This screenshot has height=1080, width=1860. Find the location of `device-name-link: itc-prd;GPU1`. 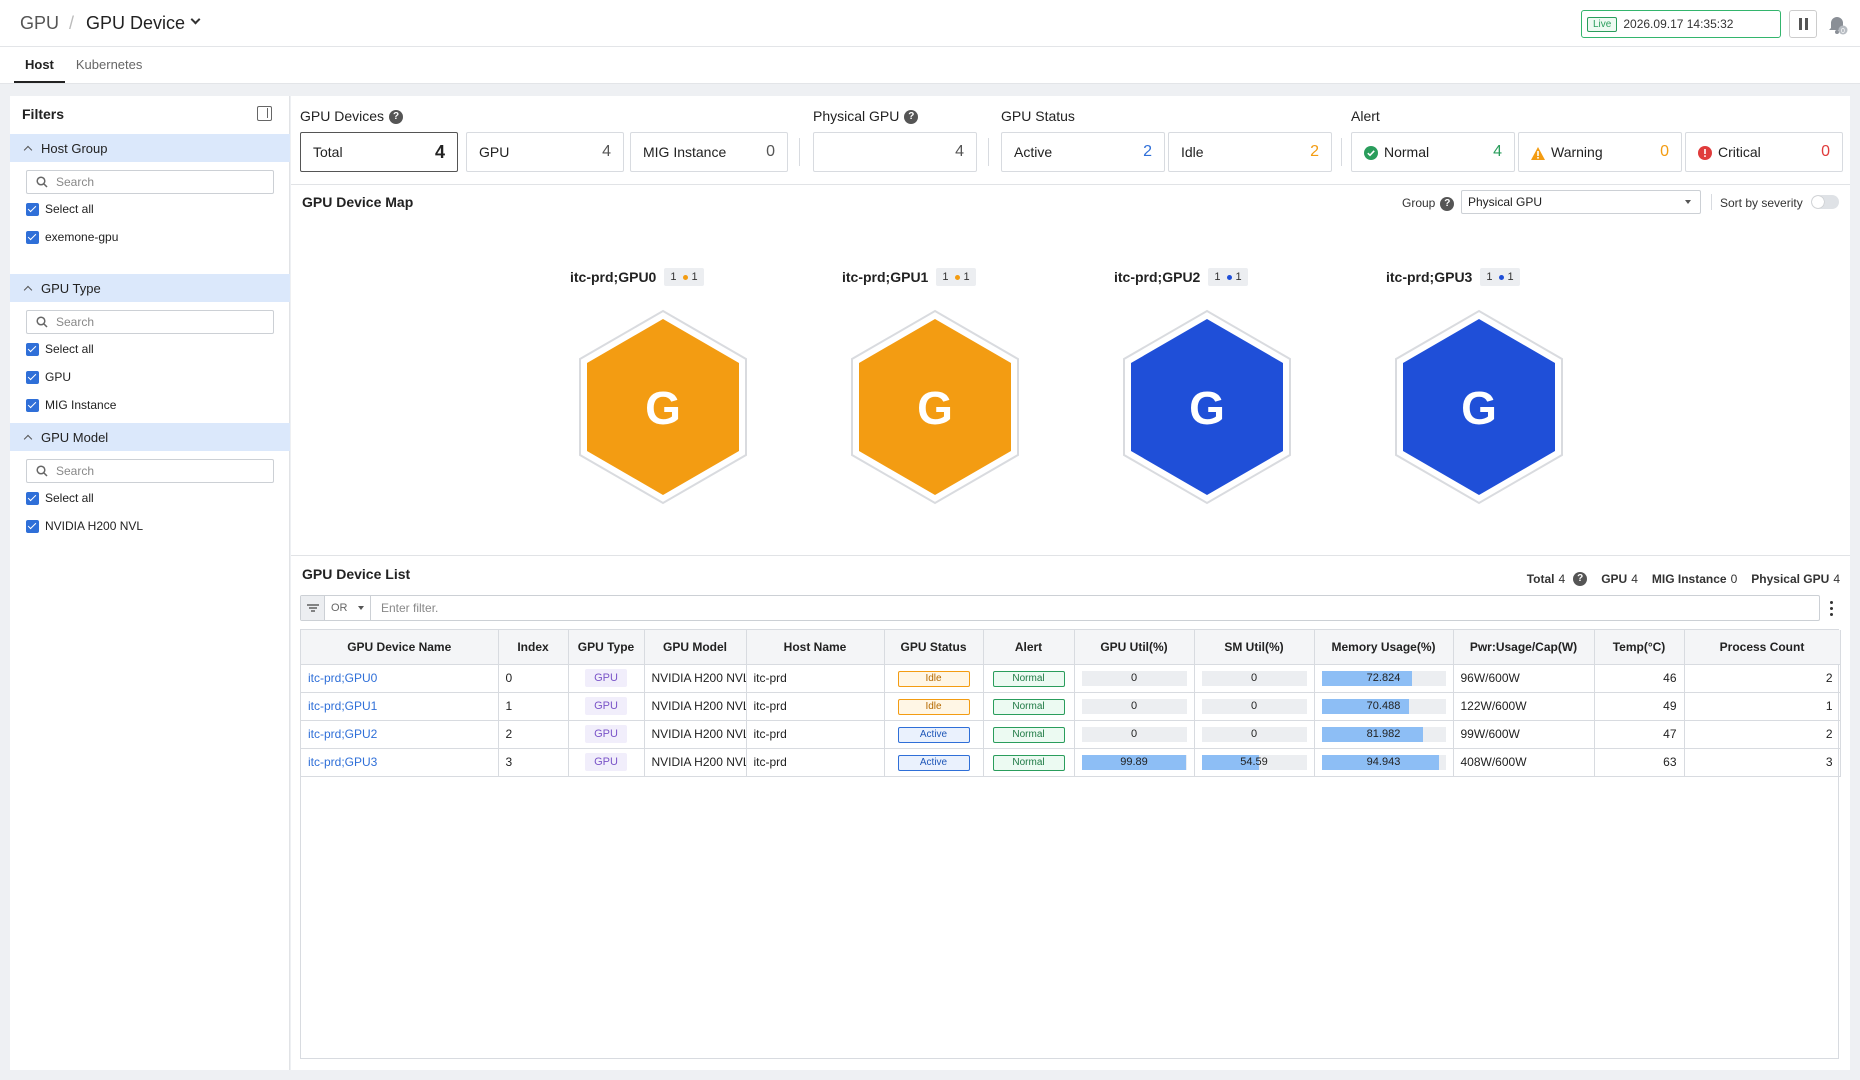

device-name-link: itc-prd;GPU1 is located at coordinates (343, 706).